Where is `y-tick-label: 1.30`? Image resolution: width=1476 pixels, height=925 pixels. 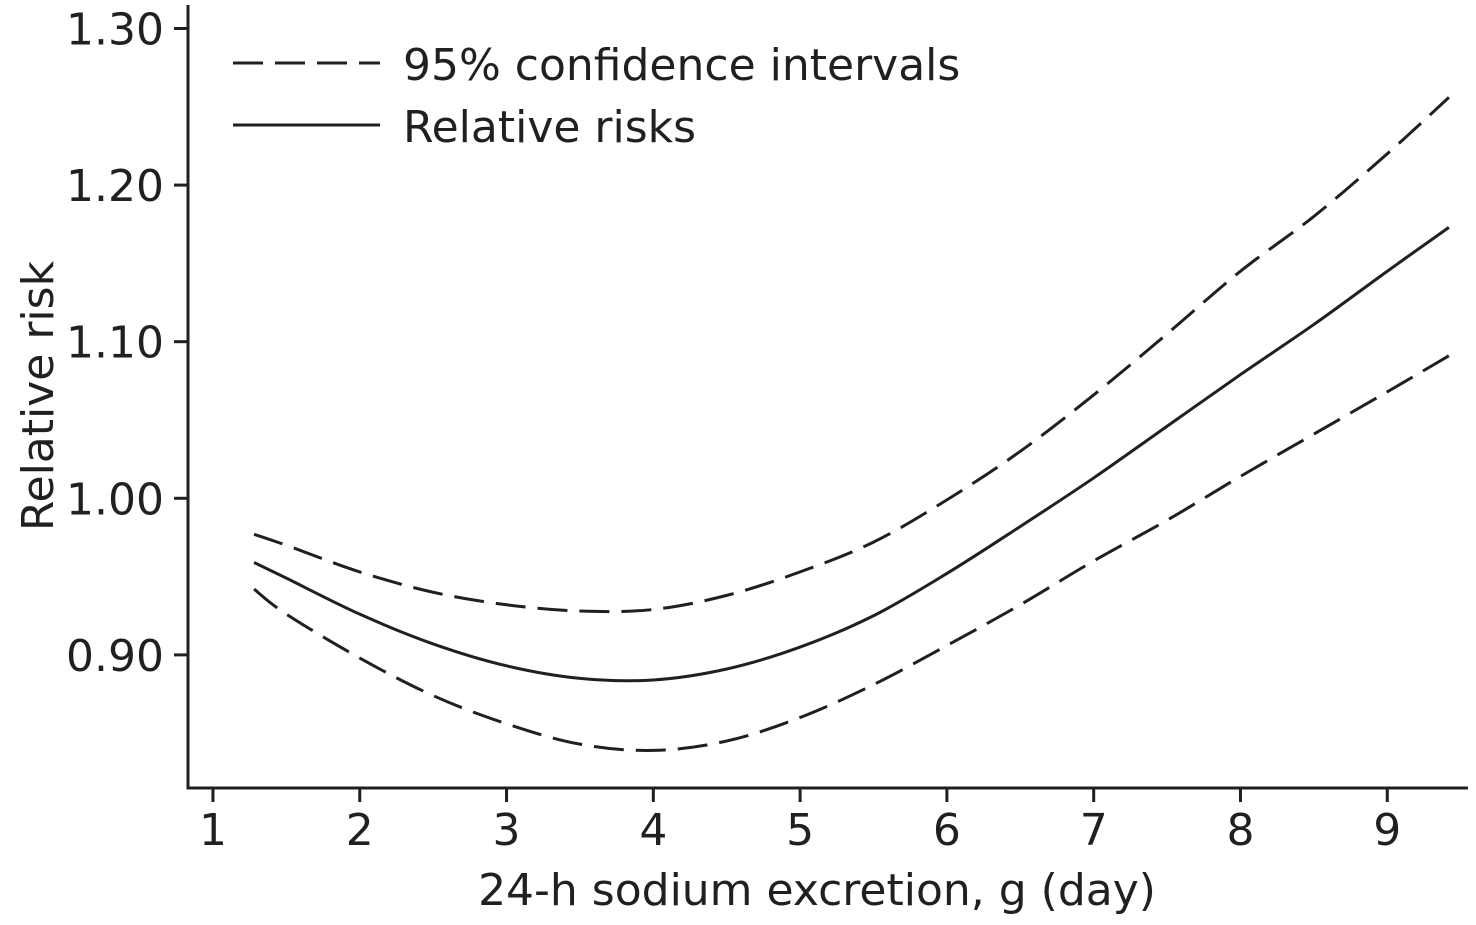 y-tick-label: 1.30 is located at coordinates (115, 29).